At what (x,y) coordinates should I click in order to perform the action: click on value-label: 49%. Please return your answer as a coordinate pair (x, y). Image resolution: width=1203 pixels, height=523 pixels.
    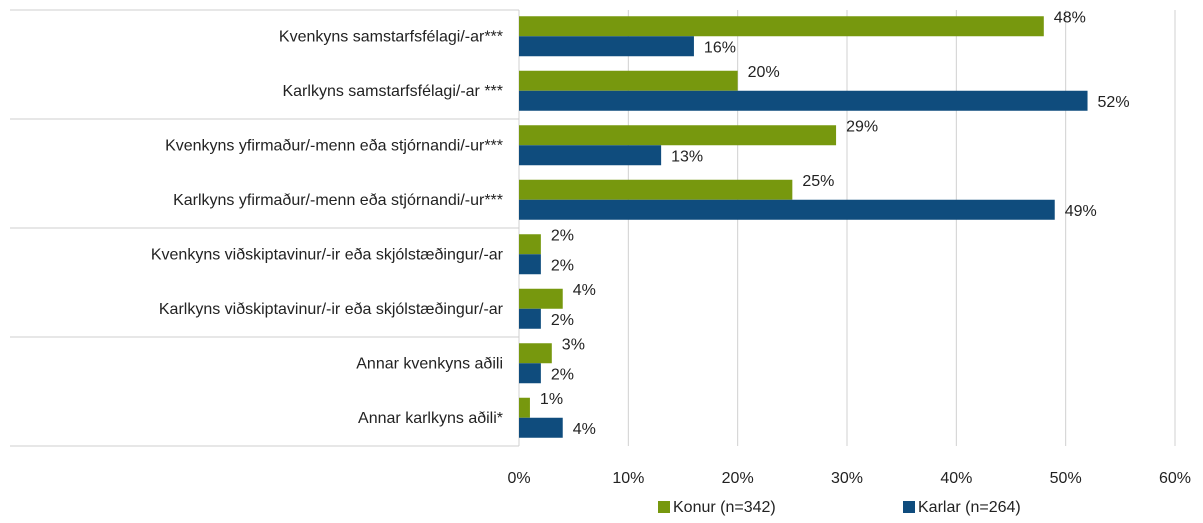
    Looking at the image, I should click on (1081, 211).